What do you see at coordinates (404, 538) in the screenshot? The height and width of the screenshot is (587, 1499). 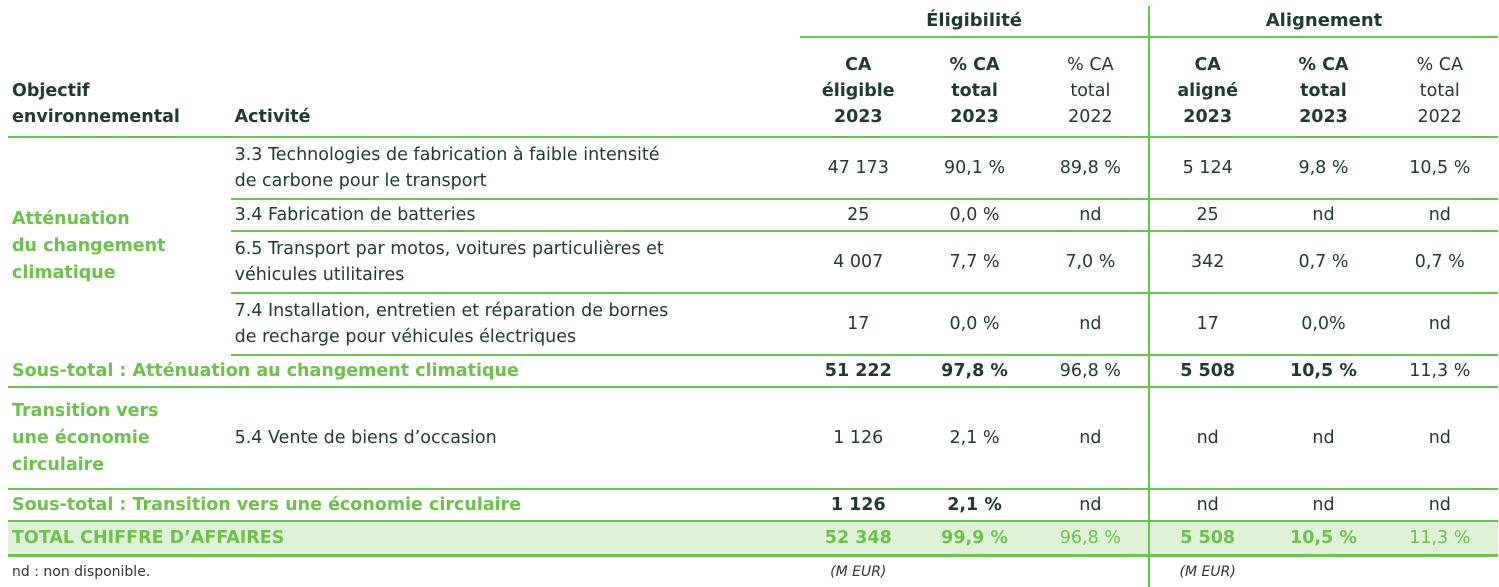 I see `total-label: TOTAL CHIFFRE D’AFFAIRES` at bounding box center [404, 538].